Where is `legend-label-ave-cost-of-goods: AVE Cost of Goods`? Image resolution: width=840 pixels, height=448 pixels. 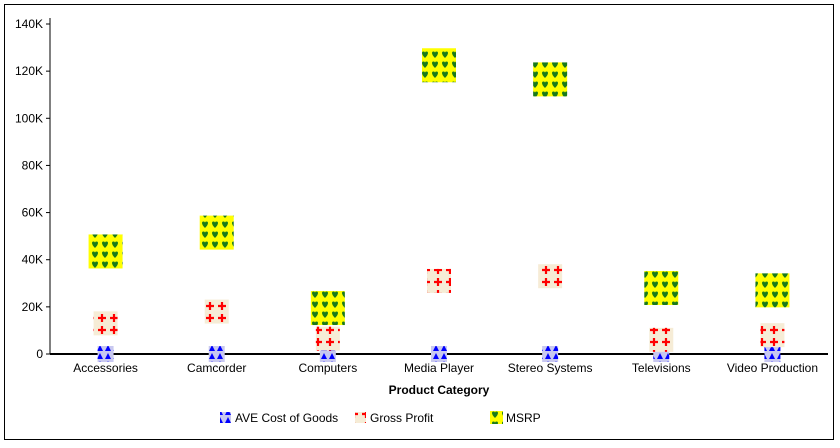
legend-label-ave-cost-of-goods: AVE Cost of Goods is located at coordinates (286, 418).